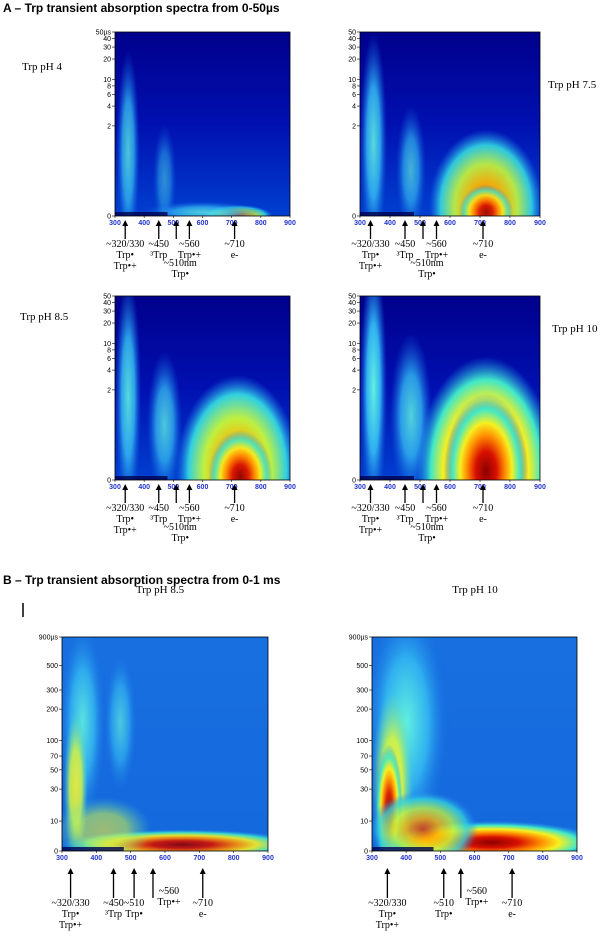 This screenshot has width=602, height=944. Describe the element at coordinates (169, 891) in the screenshot. I see `annotation-text: ~560` at that location.